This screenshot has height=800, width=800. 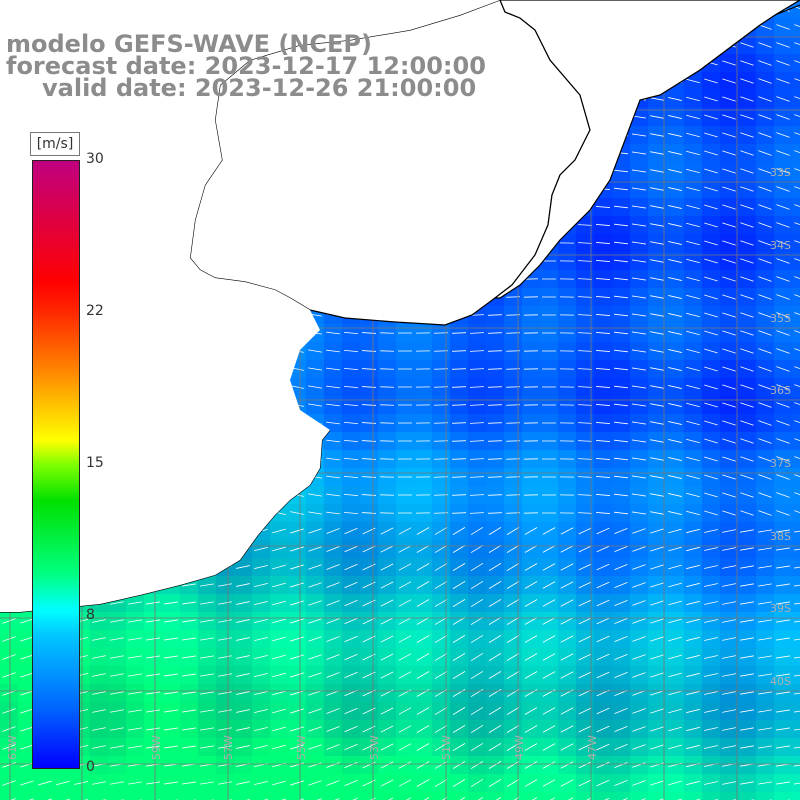 What do you see at coordinates (519, 747) in the screenshot?
I see `lon-label: 49W` at bounding box center [519, 747].